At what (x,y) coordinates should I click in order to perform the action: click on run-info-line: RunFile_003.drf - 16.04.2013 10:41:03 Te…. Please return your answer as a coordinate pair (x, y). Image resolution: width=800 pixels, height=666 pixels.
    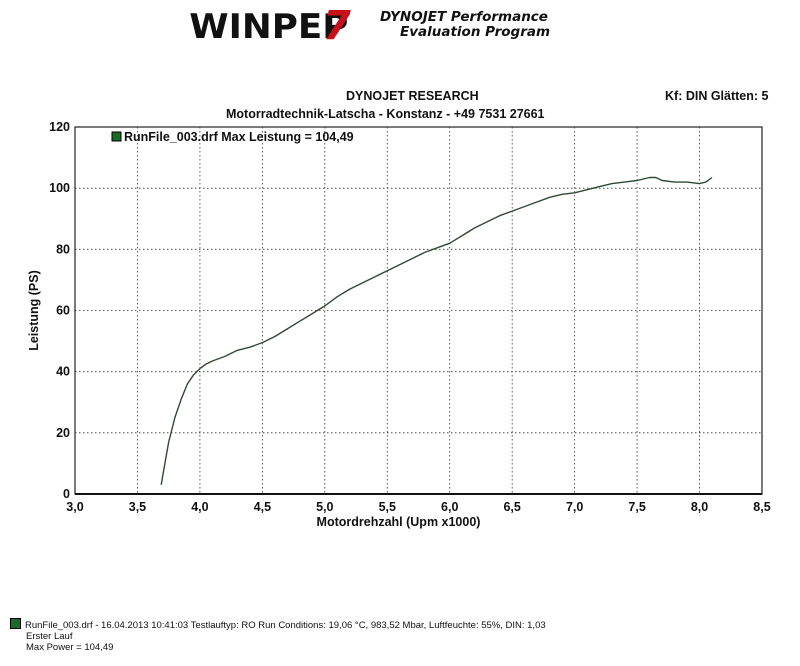
    Looking at the image, I should click on (285, 625).